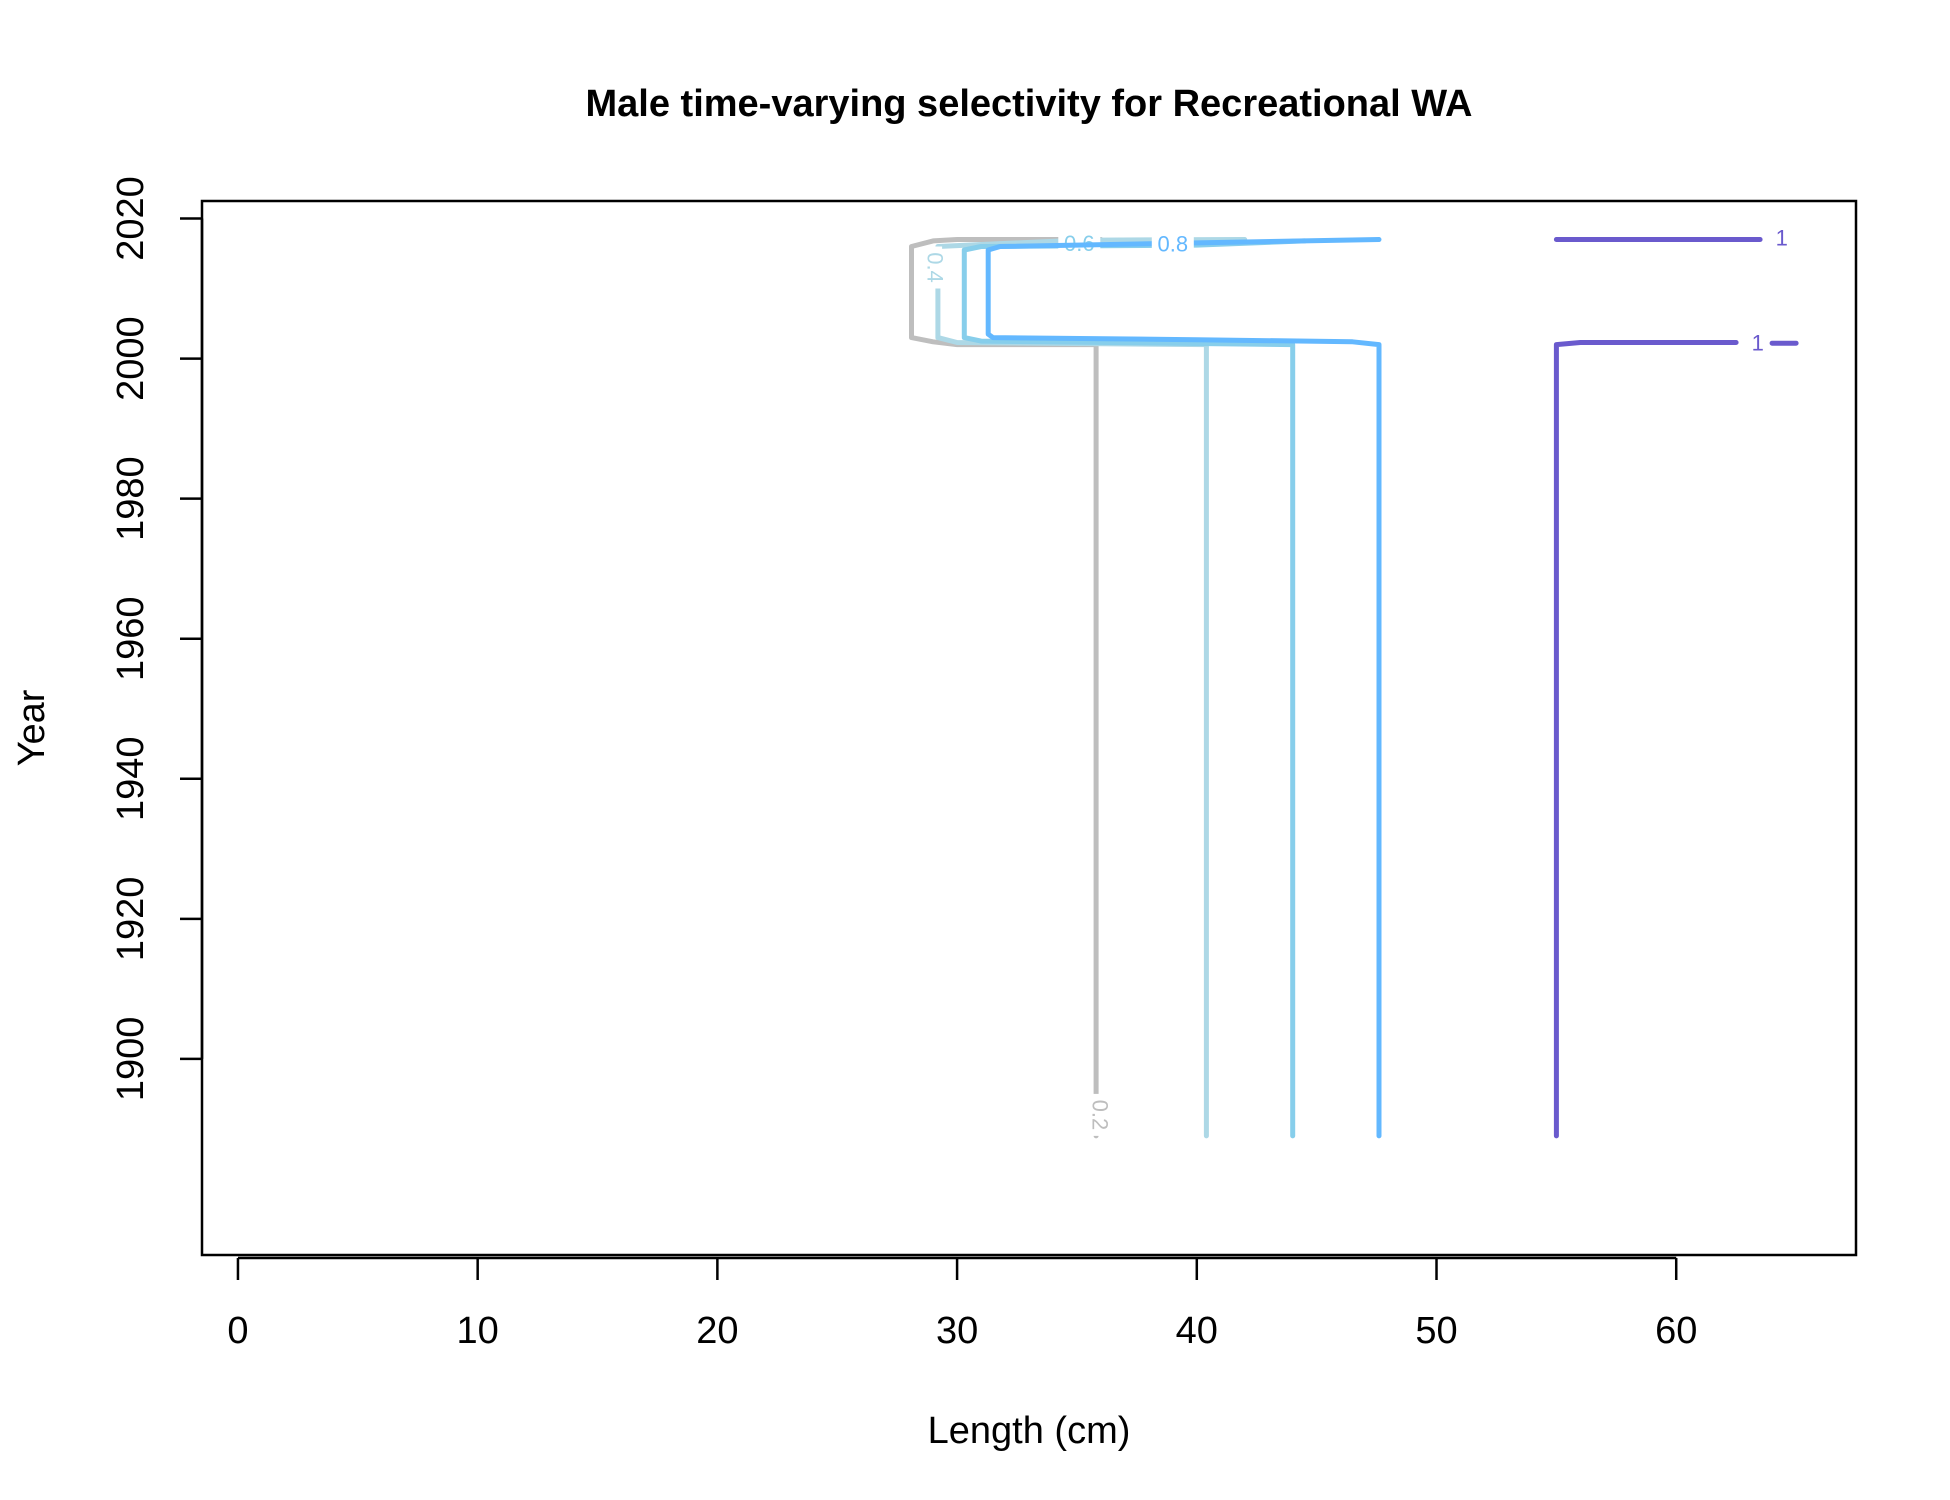  What do you see at coordinates (1197, 1331) in the screenshot?
I see `x-tick-label: 40` at bounding box center [1197, 1331].